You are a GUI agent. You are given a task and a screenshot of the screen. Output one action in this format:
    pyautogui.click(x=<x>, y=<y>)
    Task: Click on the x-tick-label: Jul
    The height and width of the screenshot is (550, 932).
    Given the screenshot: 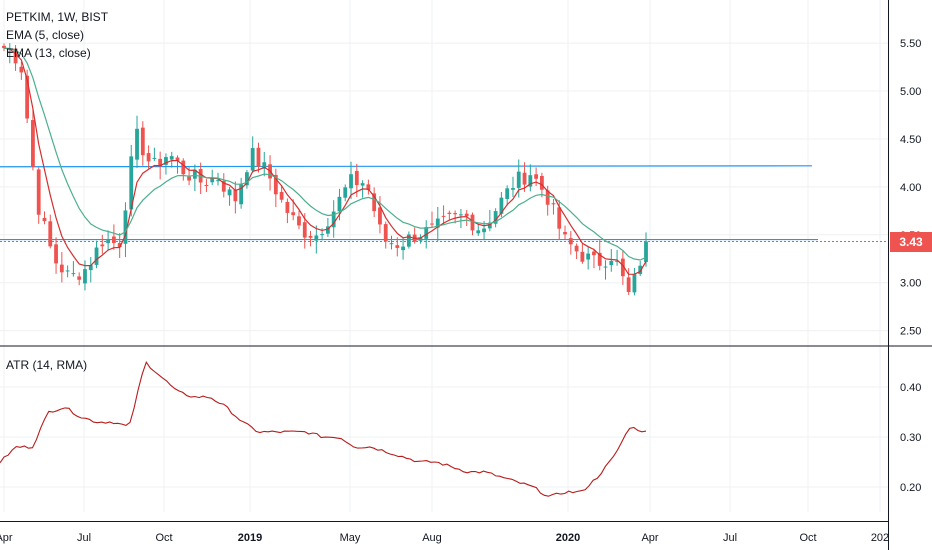 What is the action you would take?
    pyautogui.click(x=84, y=538)
    